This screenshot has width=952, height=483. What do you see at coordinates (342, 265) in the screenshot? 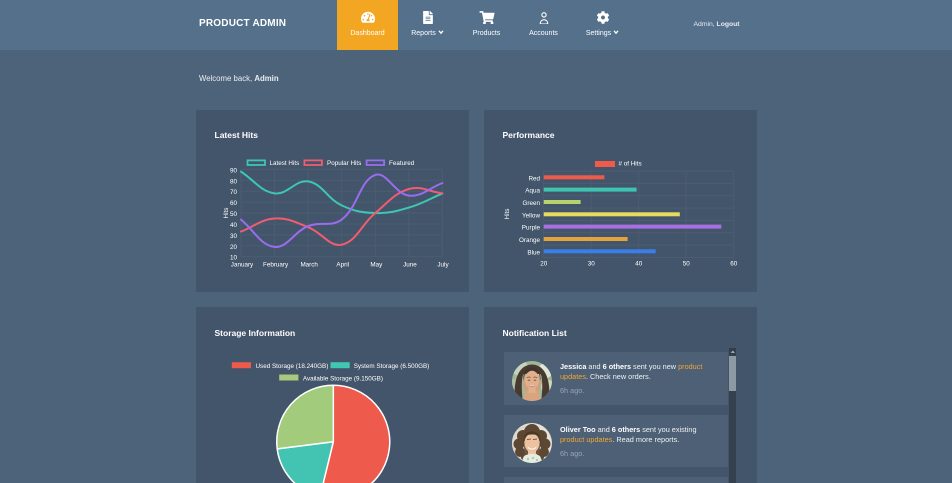
I see `svg-text: April` at bounding box center [342, 265].